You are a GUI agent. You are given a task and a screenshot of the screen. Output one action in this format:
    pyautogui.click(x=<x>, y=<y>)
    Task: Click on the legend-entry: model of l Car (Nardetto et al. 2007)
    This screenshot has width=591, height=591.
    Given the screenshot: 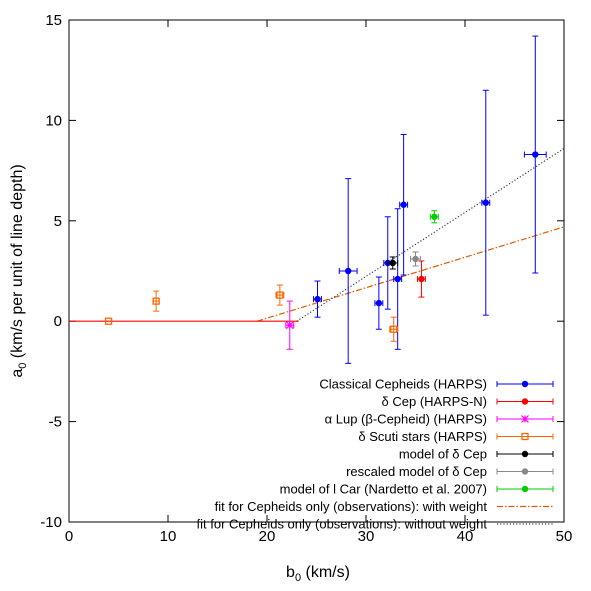 What is the action you would take?
    pyautogui.click(x=417, y=489)
    